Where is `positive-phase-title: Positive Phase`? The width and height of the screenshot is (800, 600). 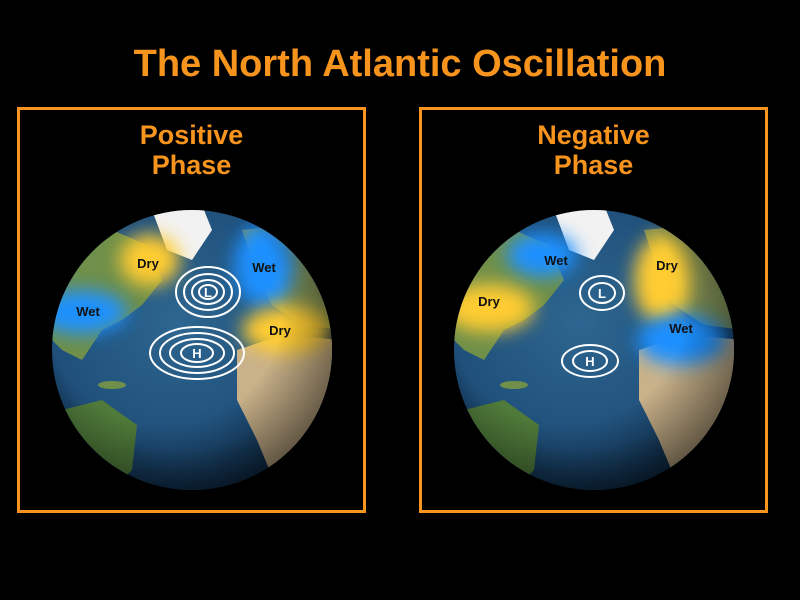
positive-phase-title: Positive Phase is located at coordinates (191, 150).